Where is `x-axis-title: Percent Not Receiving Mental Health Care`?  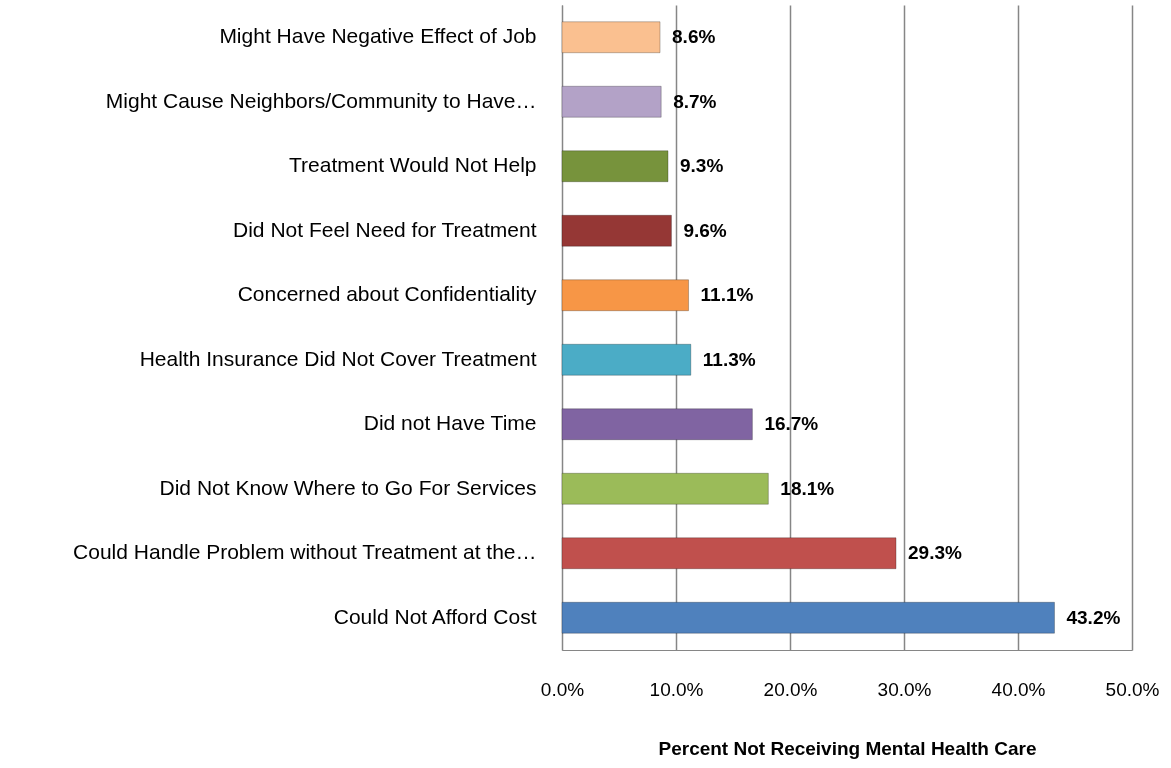 x-axis-title: Percent Not Receiving Mental Health Care is located at coordinates (847, 748).